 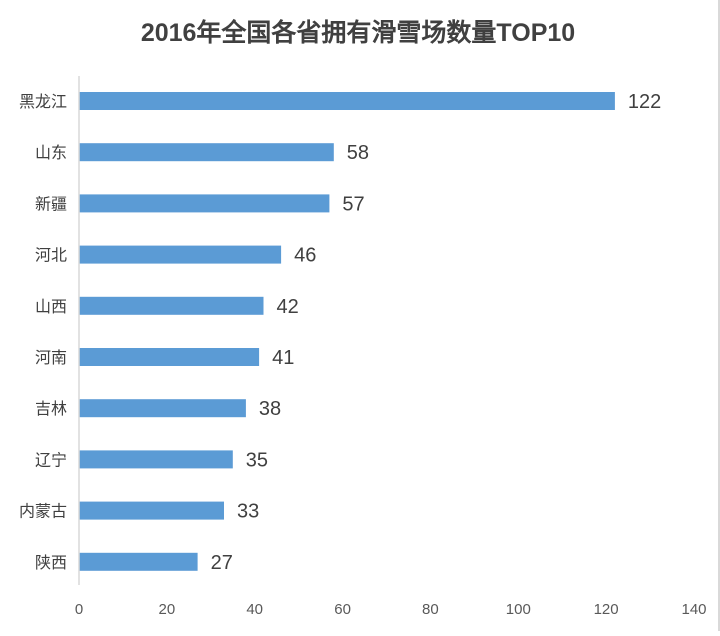 I want to click on x-tick-label: 80, so click(x=430, y=609).